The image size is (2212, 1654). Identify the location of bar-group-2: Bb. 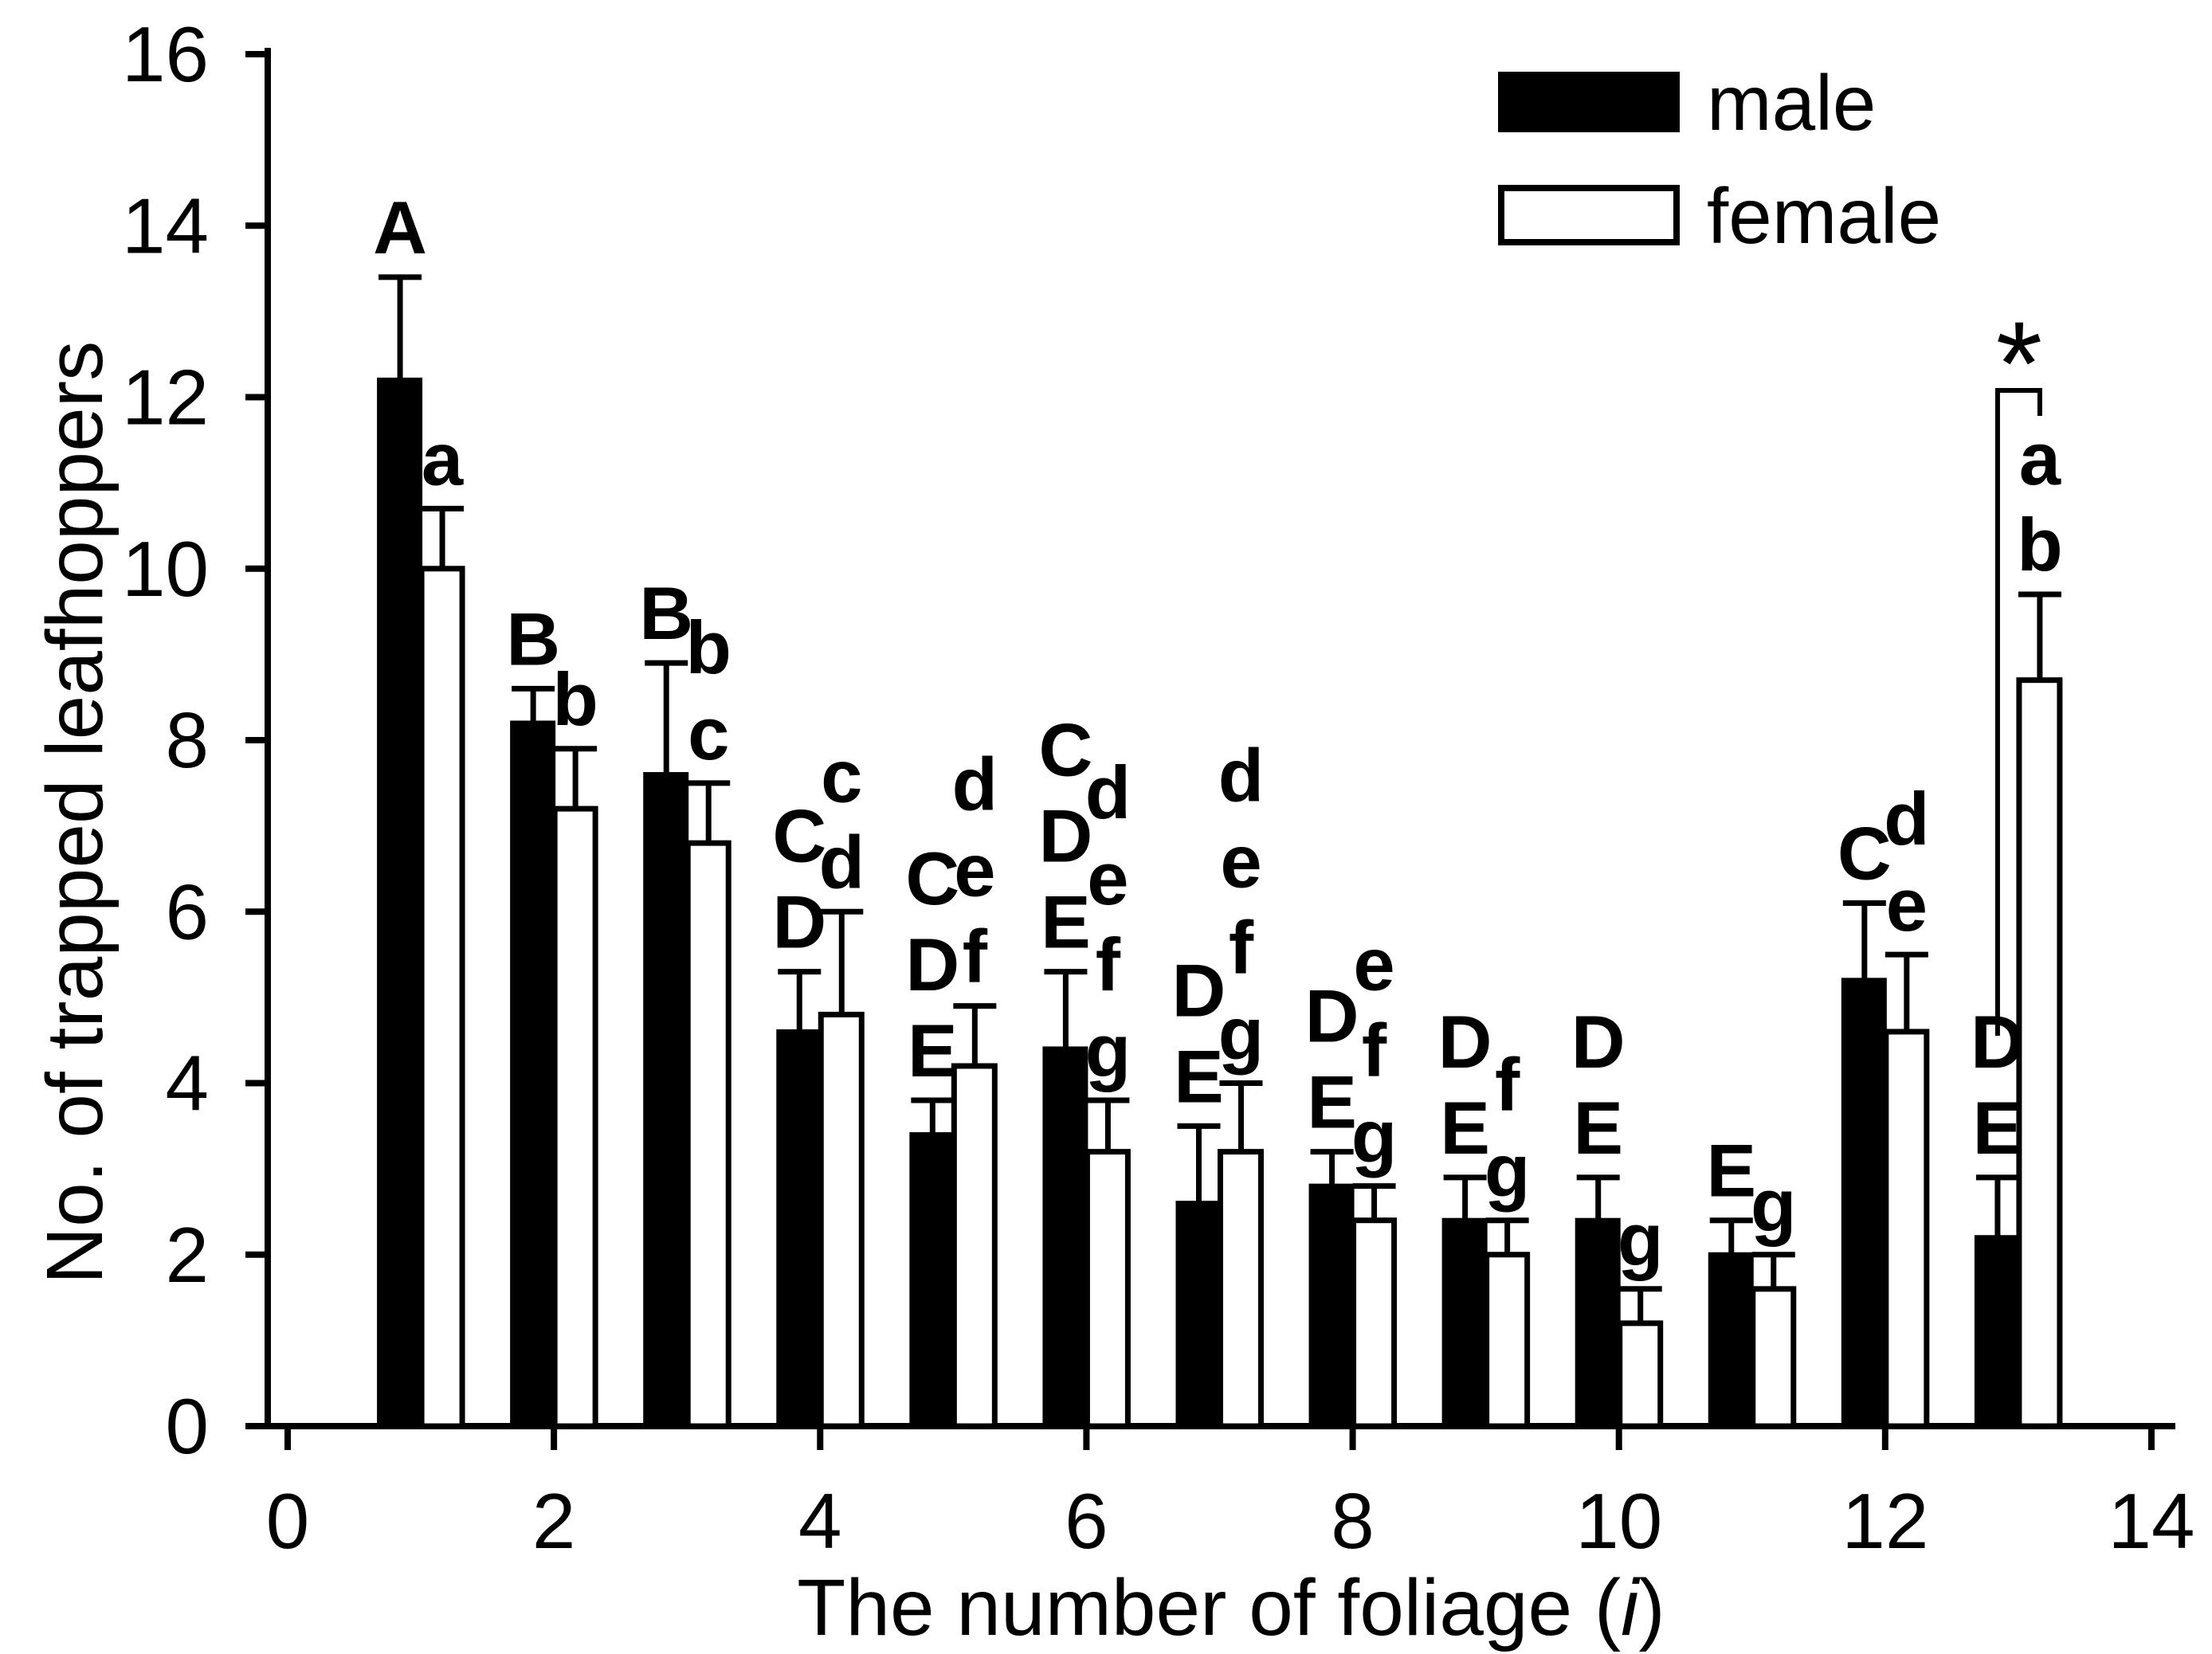
(552, 1013).